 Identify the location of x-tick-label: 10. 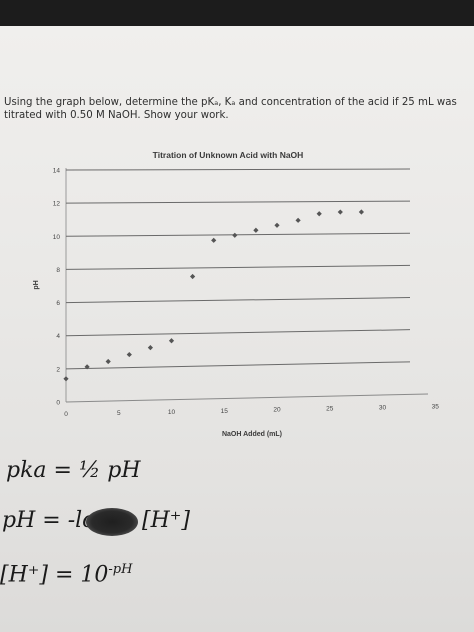
(172, 412).